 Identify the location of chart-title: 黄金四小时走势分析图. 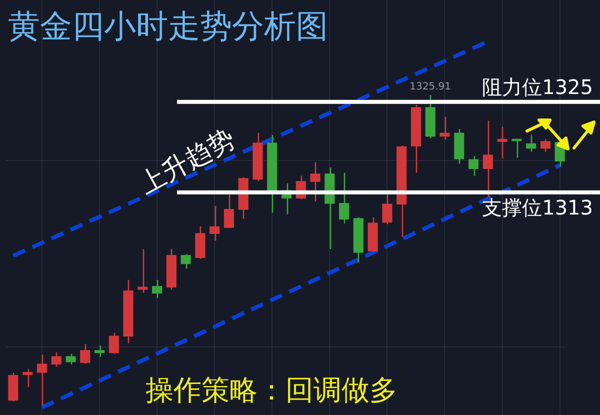
(168, 26).